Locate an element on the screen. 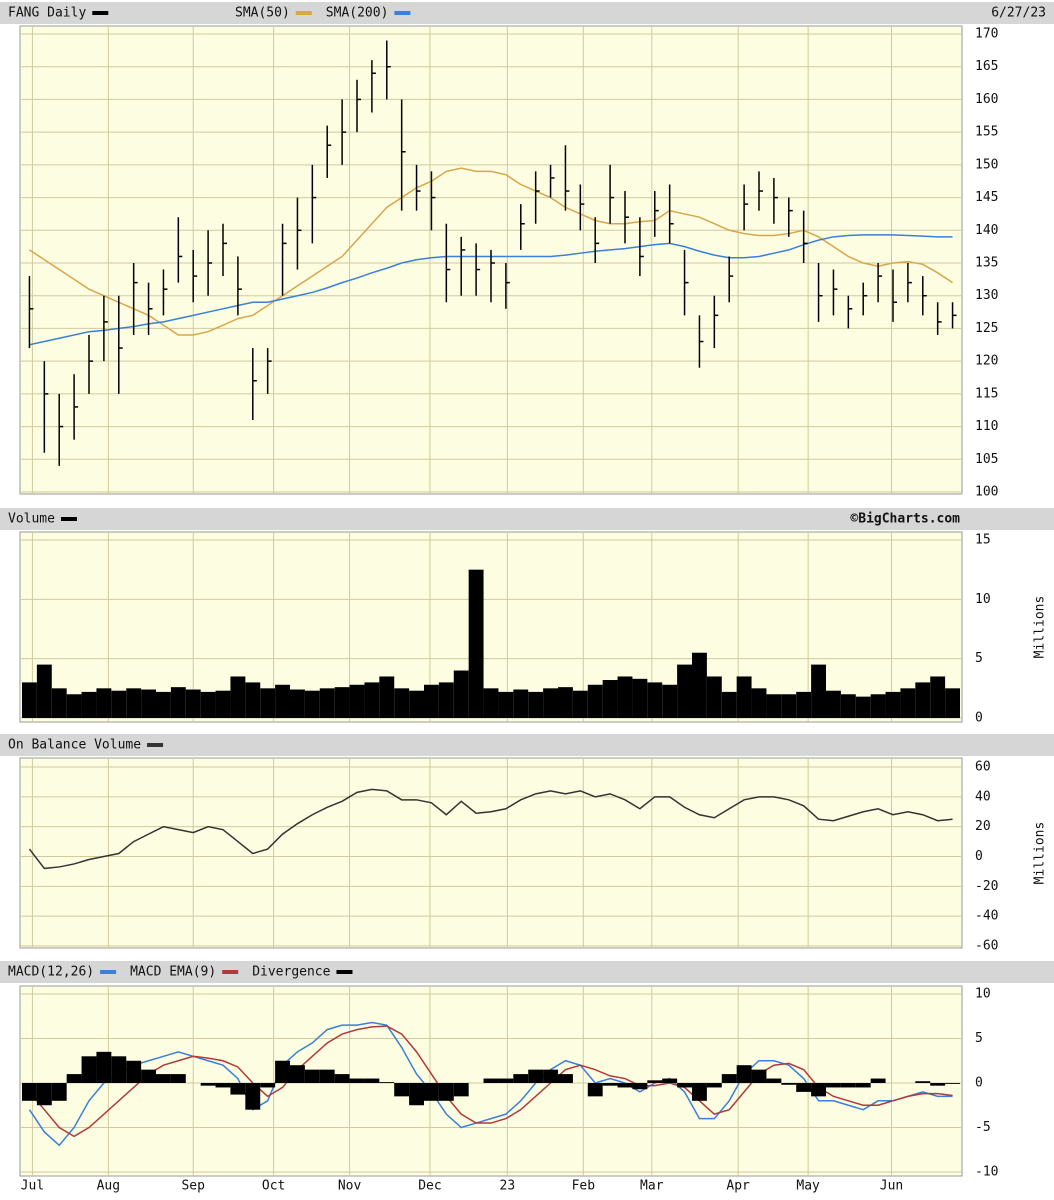 The width and height of the screenshot is (1054, 1200). y-tick-label: 135 is located at coordinates (986, 263).